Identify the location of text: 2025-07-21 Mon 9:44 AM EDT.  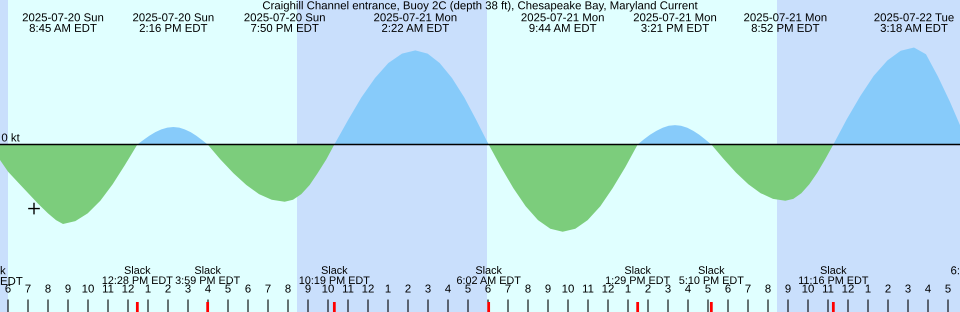
(562, 22).